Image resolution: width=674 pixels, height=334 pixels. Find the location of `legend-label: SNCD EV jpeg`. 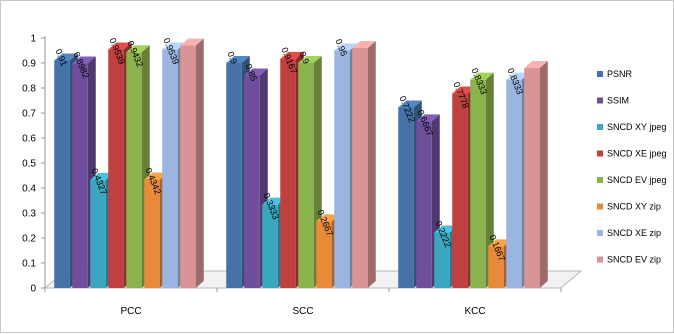

legend-label: SNCD EV jpeg is located at coordinates (637, 180).